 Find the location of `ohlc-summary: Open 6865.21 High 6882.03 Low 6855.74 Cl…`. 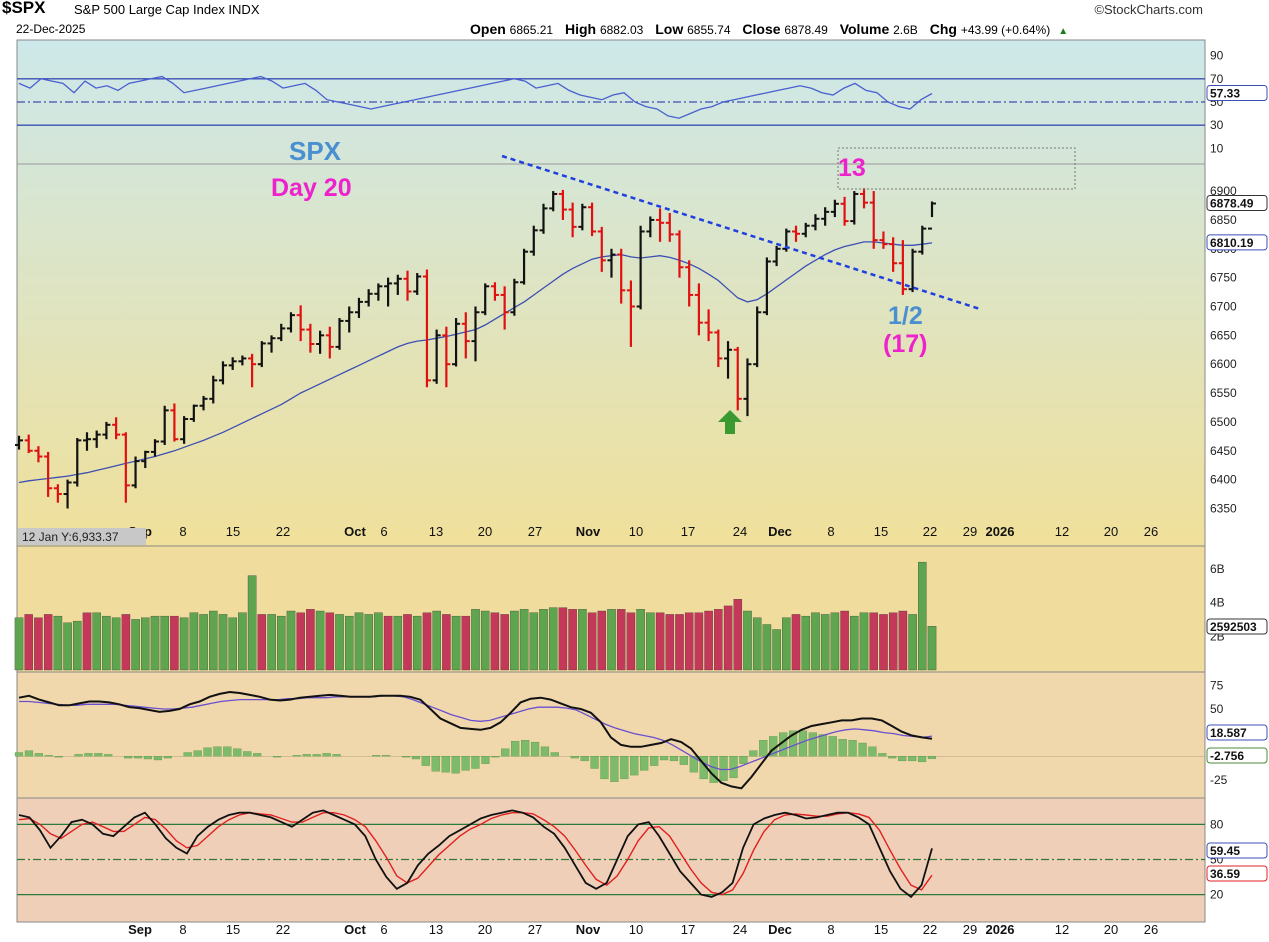

ohlc-summary: Open 6865.21 High 6882.03 Low 6855.74 Cl… is located at coordinates (769, 29).